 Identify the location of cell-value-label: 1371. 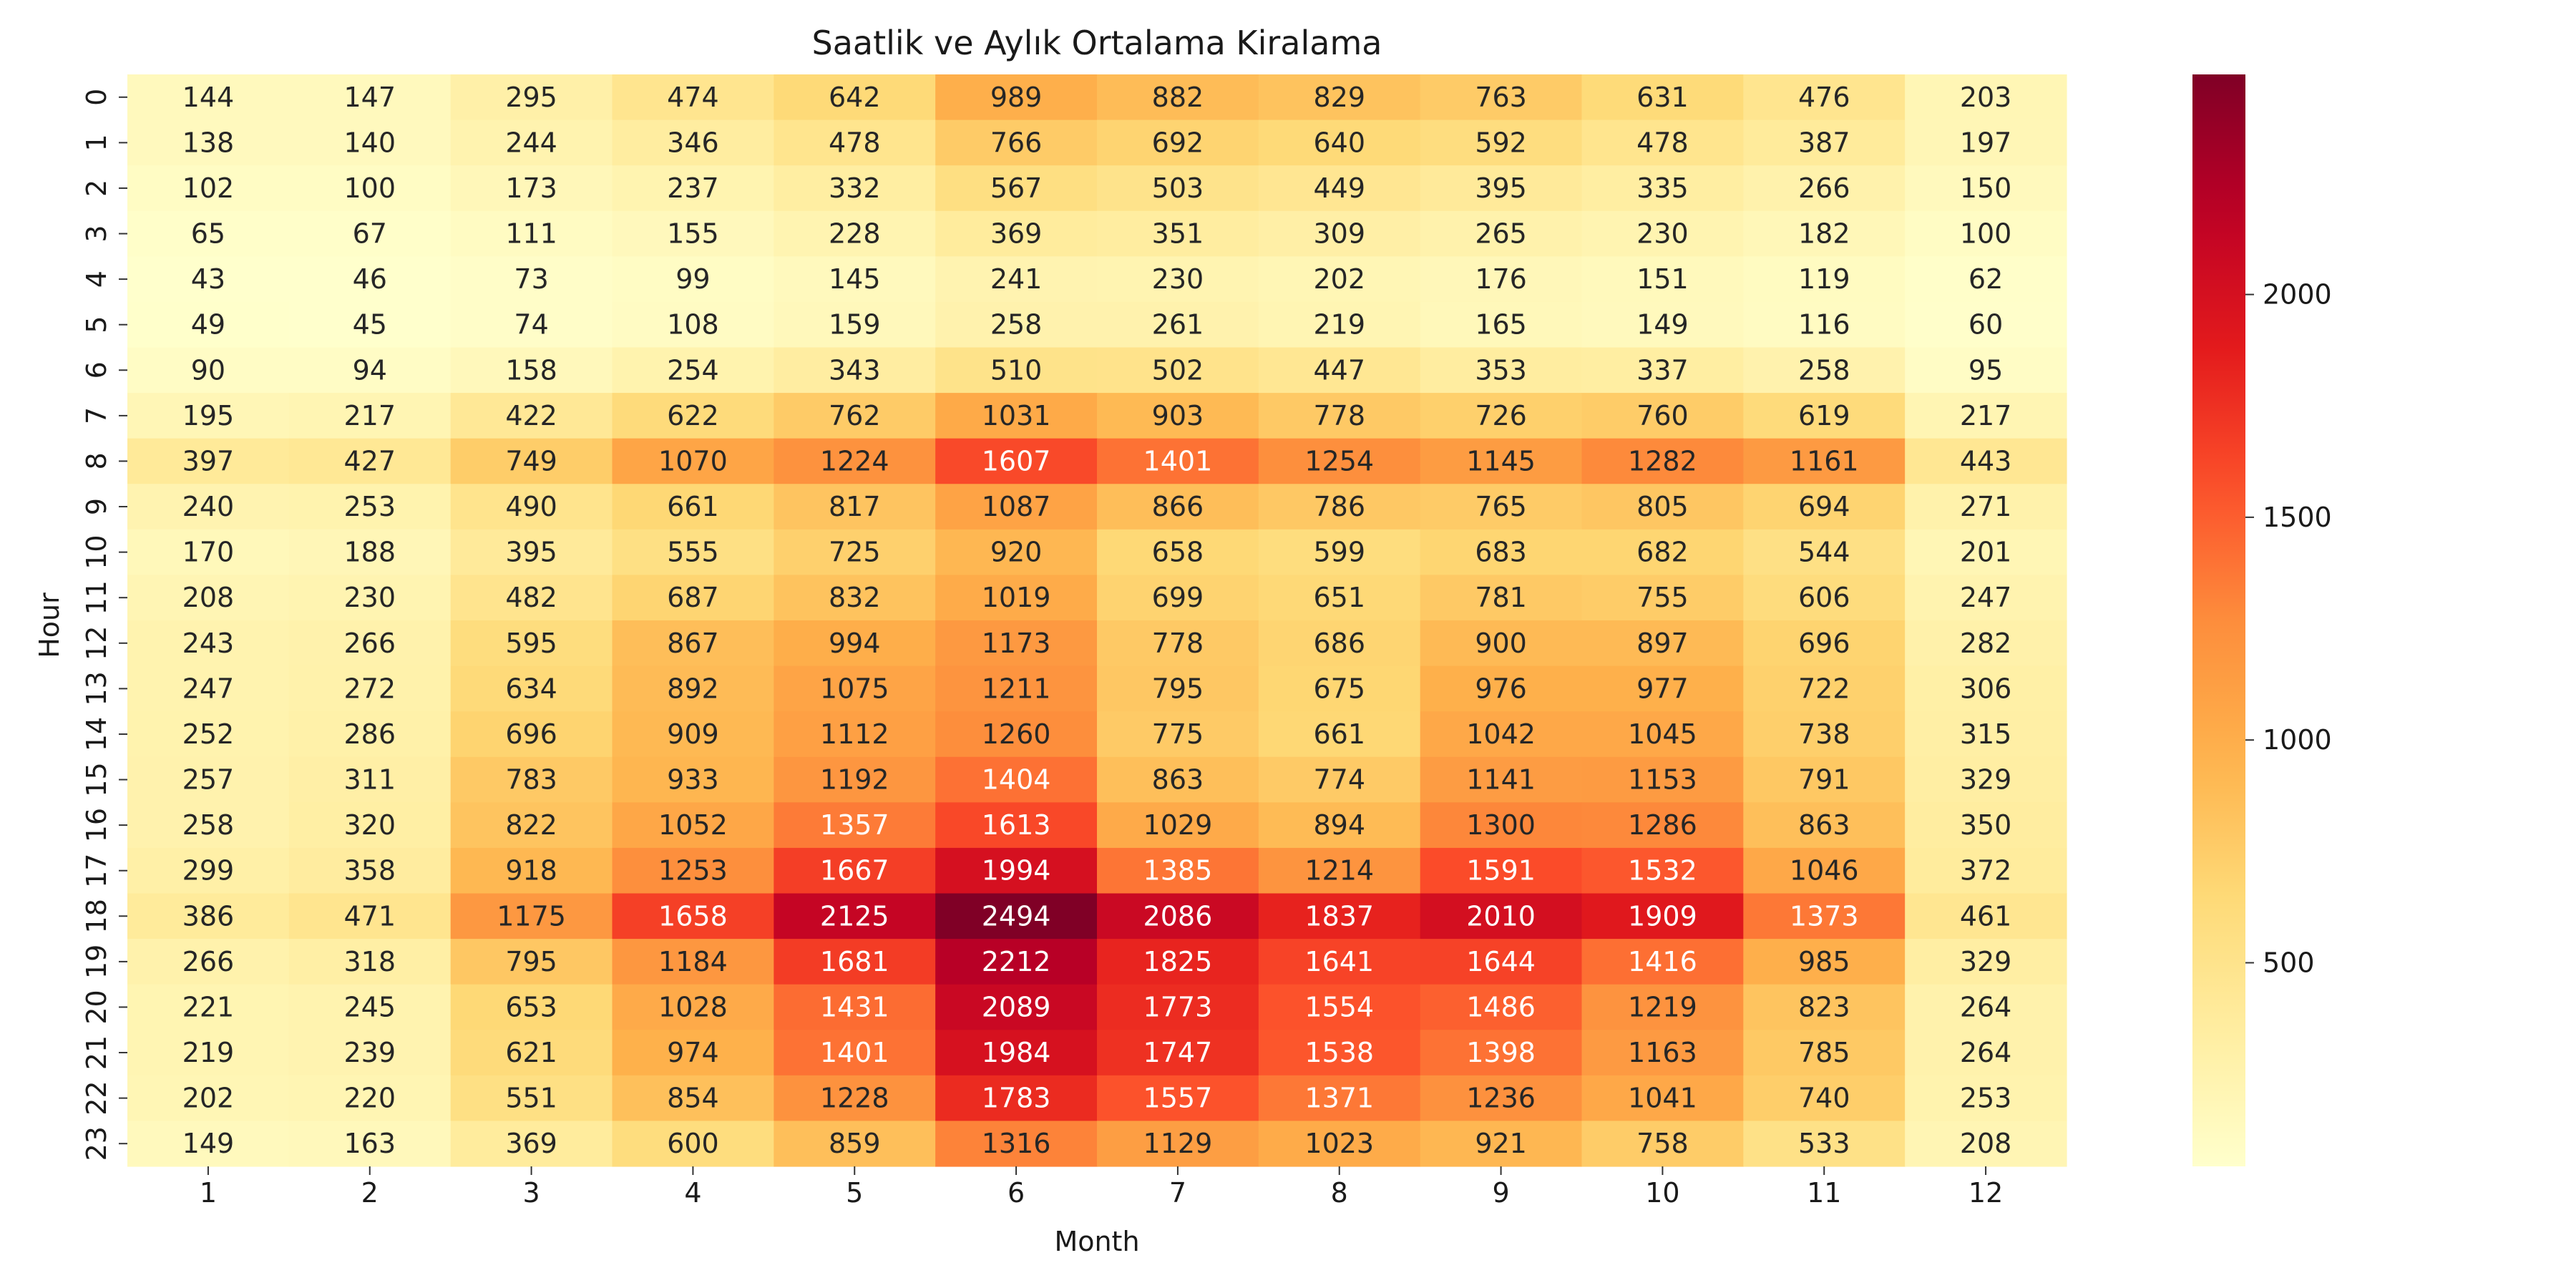
(1339, 1098).